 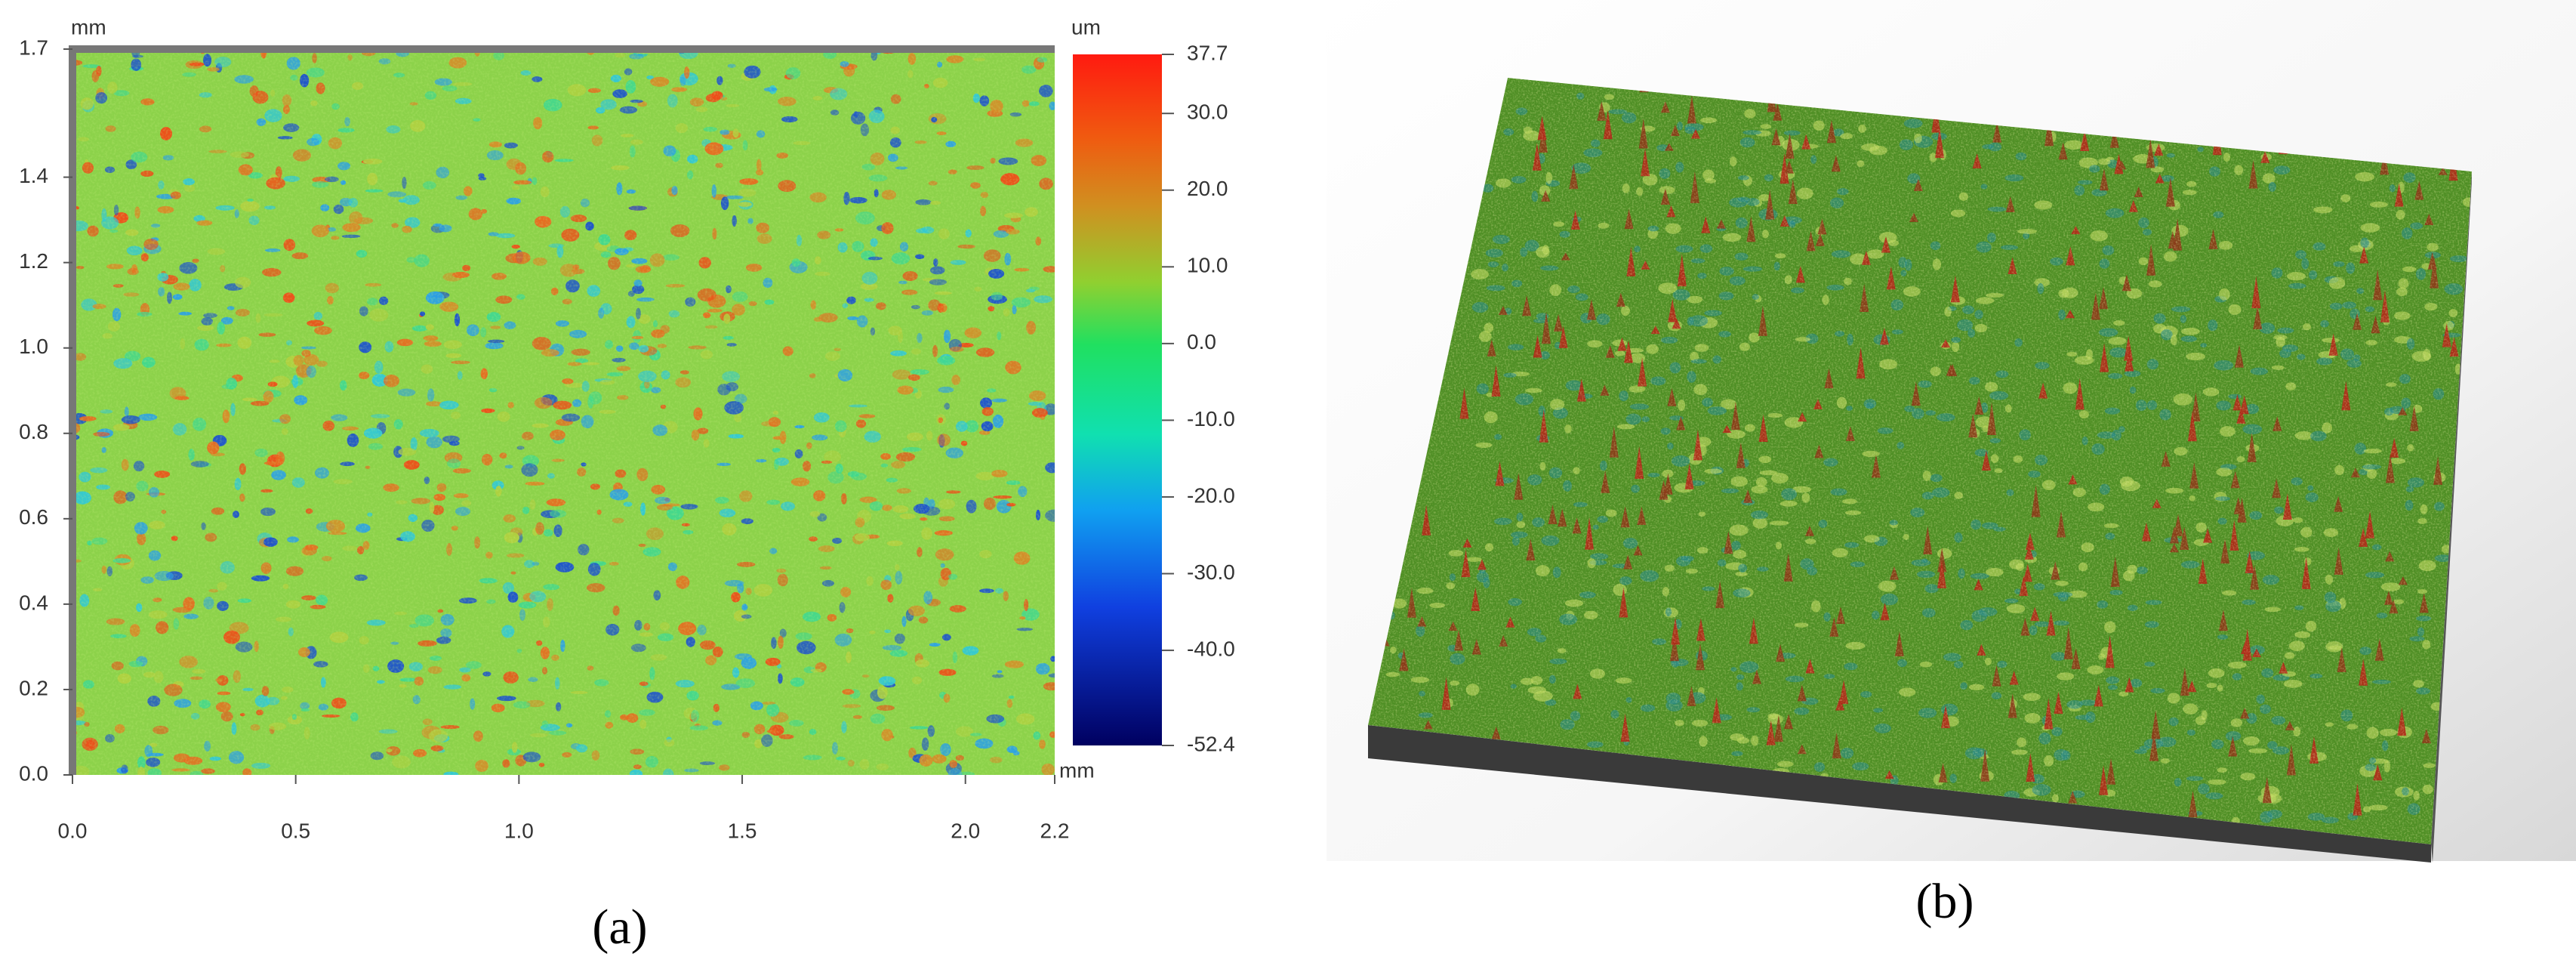 I want to click on colorbar-tick-label: 0.0, so click(x=1201, y=342).